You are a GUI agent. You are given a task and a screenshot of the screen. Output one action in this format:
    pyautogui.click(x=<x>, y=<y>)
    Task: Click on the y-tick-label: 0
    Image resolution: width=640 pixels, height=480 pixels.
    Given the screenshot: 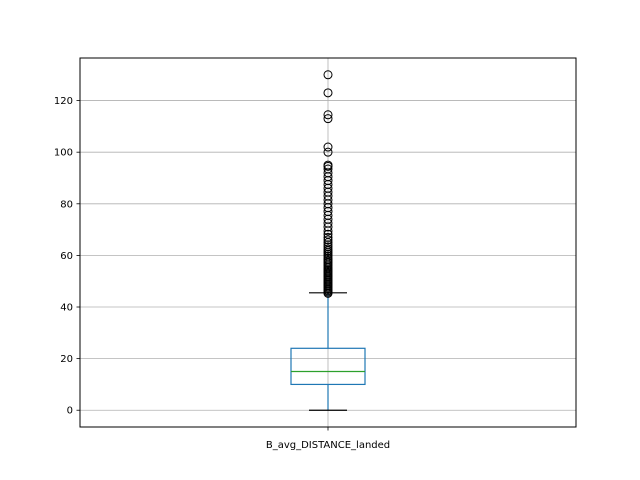 What is the action you would take?
    pyautogui.click(x=70, y=411)
    